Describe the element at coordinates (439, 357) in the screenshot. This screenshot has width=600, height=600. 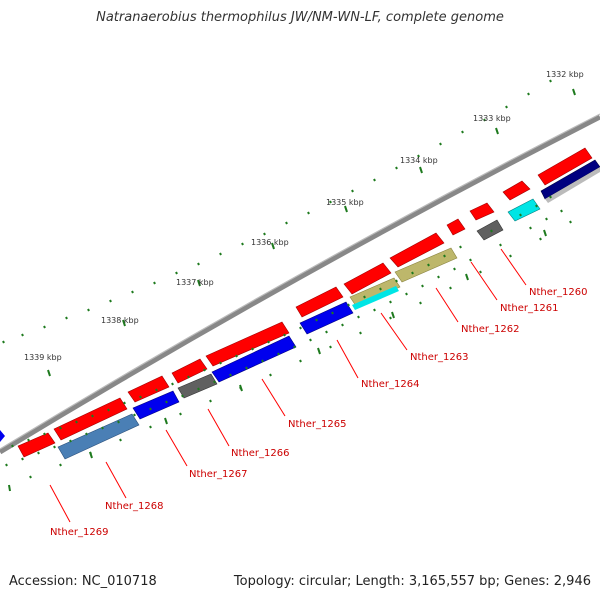
I see `gene-label: Nther_1263` at that location.